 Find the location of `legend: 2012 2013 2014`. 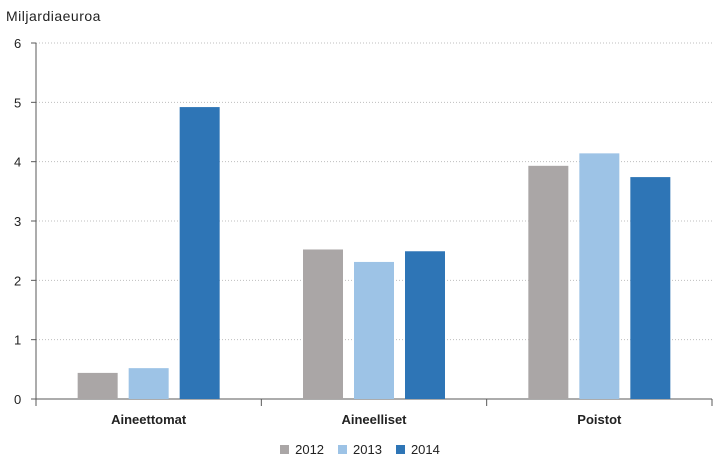

legend: 2012 2013 2014 is located at coordinates (360, 449).